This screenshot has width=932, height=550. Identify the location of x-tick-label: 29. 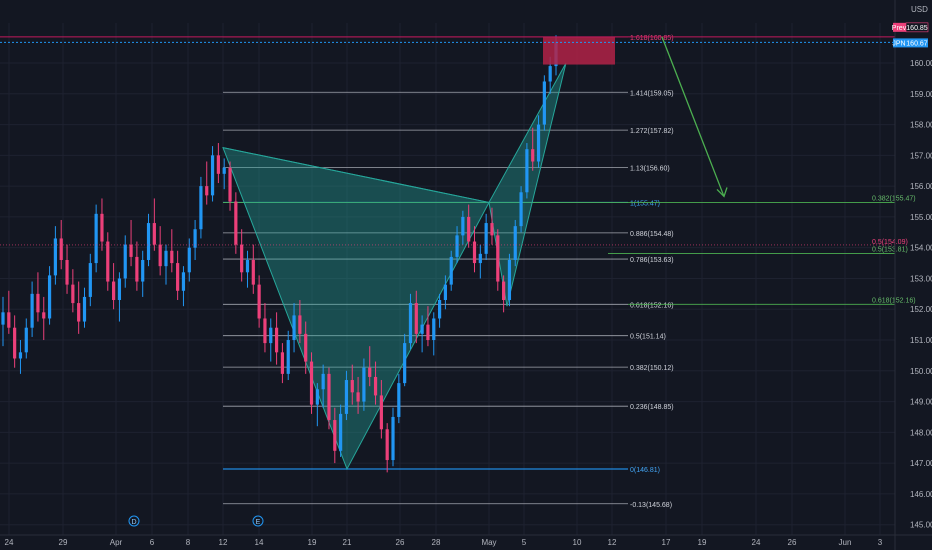
(63, 542).